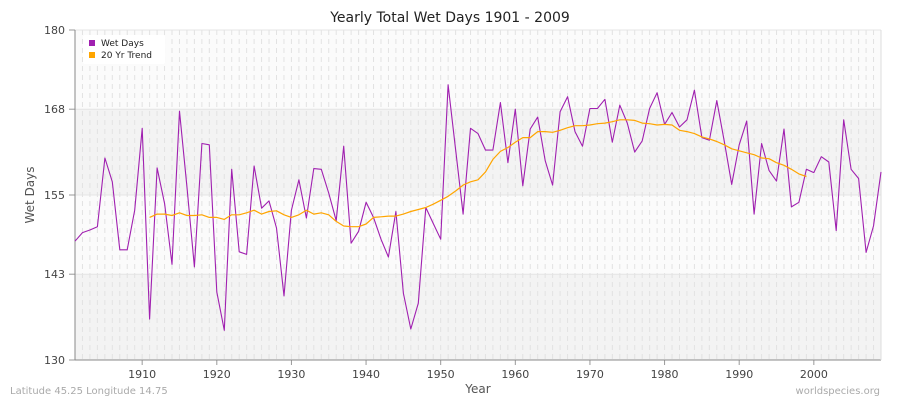 The width and height of the screenshot is (900, 400). Describe the element at coordinates (89, 391) in the screenshot. I see `footer-location: Latitude 45.25 Longitude 14.75` at that location.